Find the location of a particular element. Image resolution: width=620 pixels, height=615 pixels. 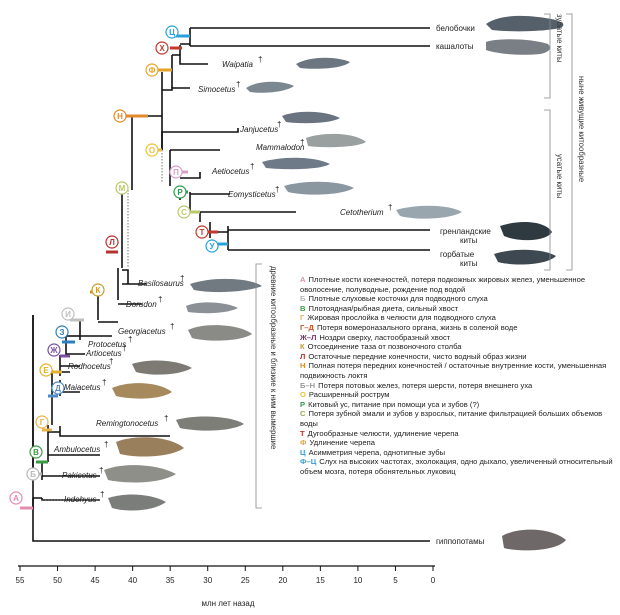

node-T: Т is located at coordinates (202, 232).